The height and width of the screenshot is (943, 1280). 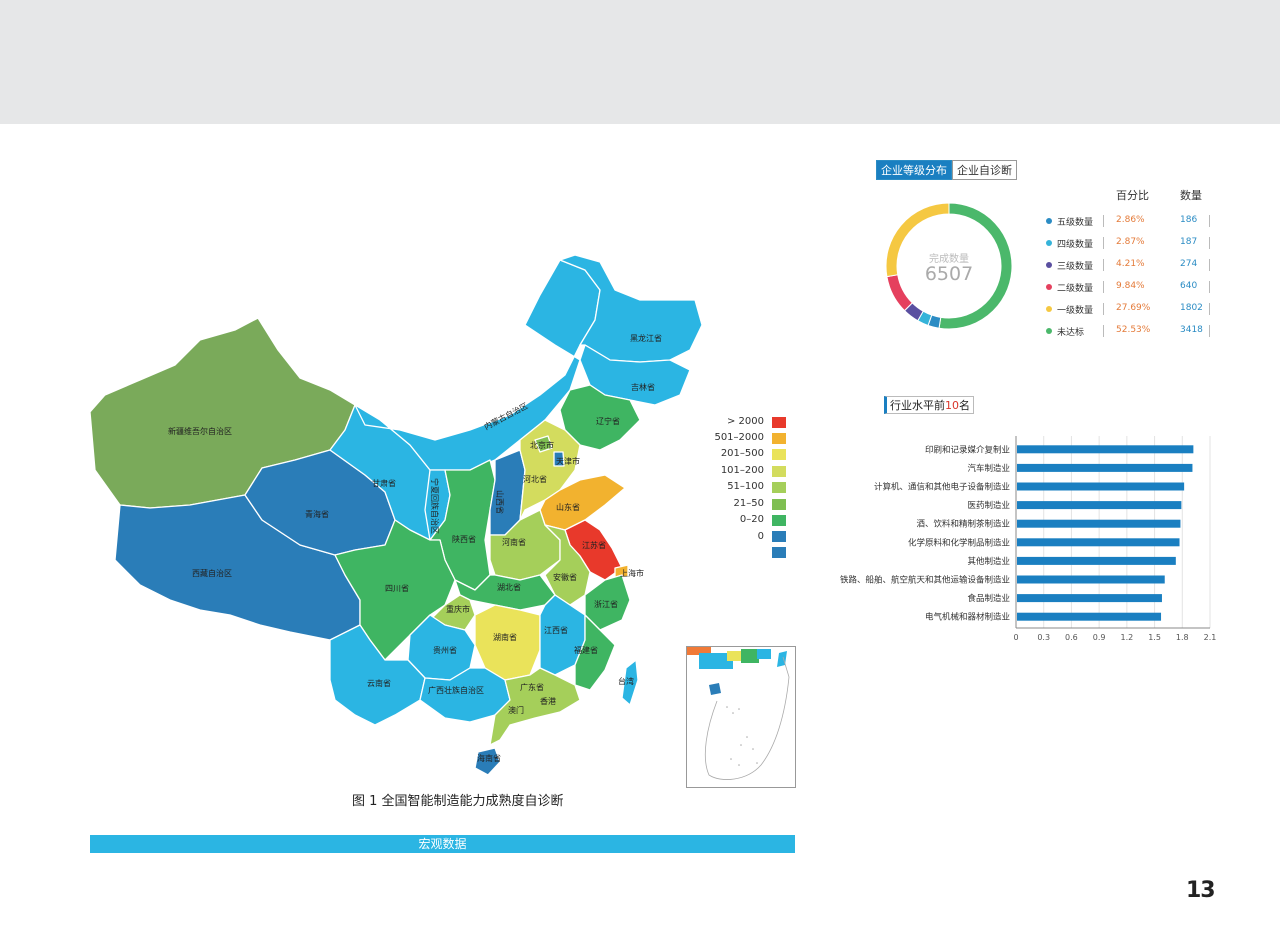 I want to click on category-label: 电气机械和器材制造业, so click(x=967, y=617).